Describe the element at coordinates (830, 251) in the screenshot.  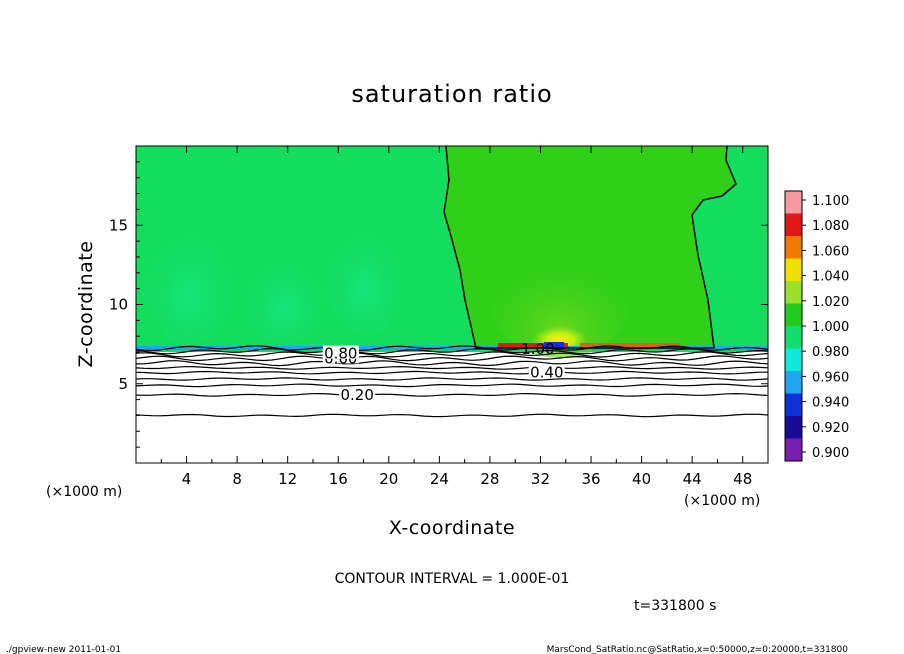
I see `colorbar-label: 1.060` at that location.